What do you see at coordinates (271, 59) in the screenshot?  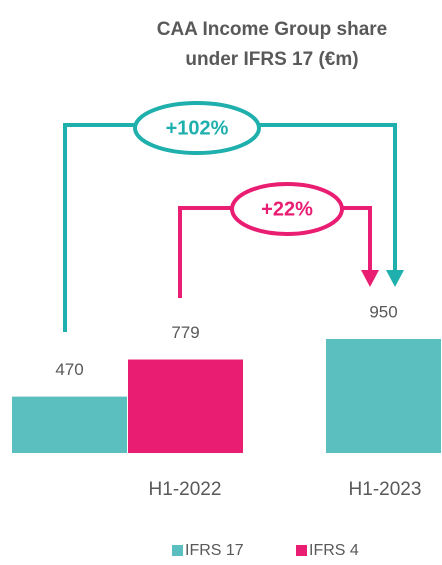 I see `chart-title: under IFRS 17 (€m)` at bounding box center [271, 59].